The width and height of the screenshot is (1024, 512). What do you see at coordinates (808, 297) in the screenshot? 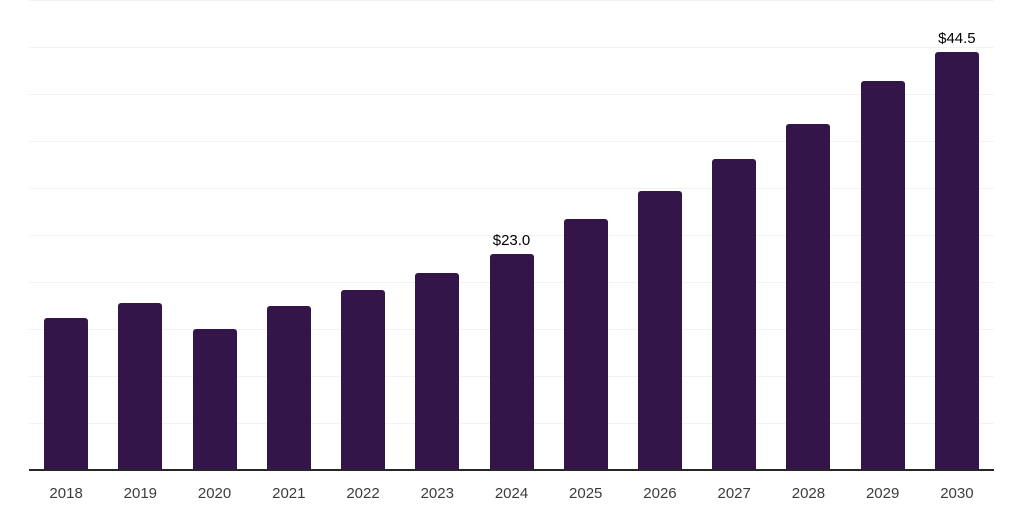
I see `bar-2028` at bounding box center [808, 297].